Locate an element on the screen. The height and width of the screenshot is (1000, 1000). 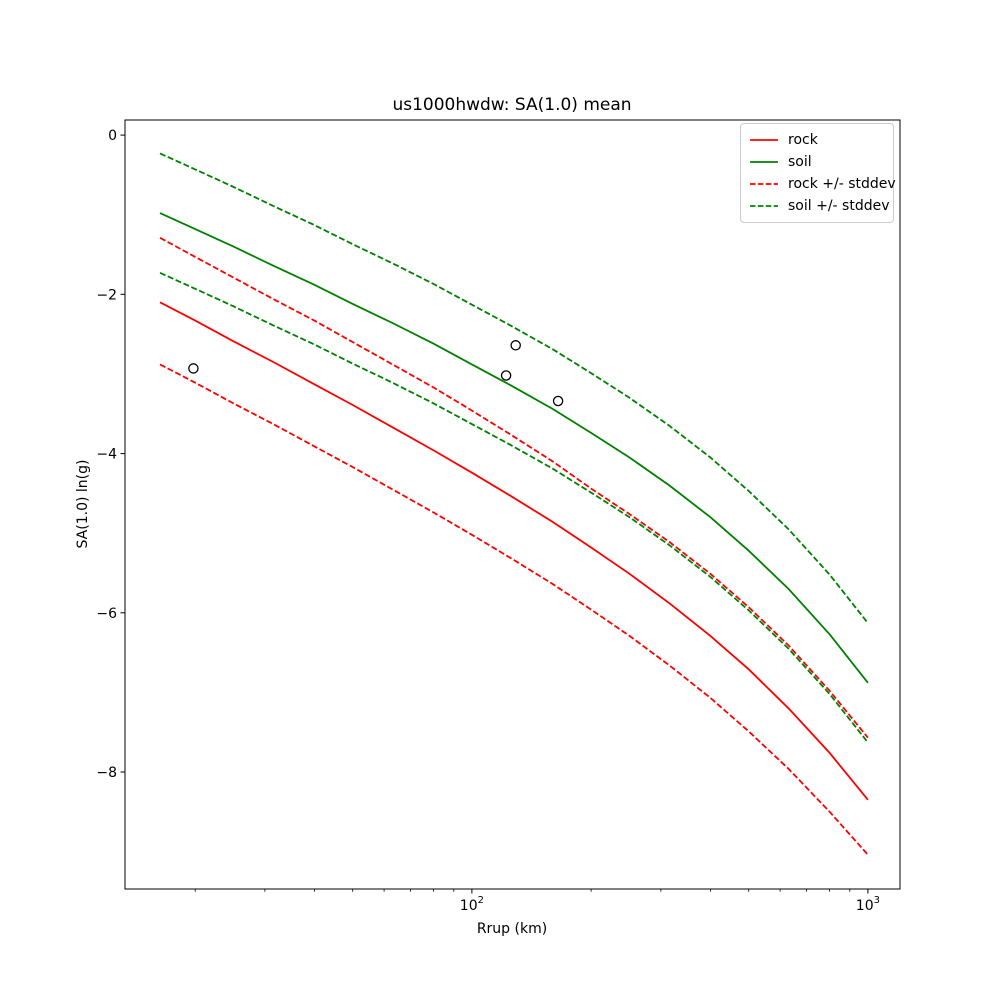
y-tick-label: −2 is located at coordinates (106, 295).